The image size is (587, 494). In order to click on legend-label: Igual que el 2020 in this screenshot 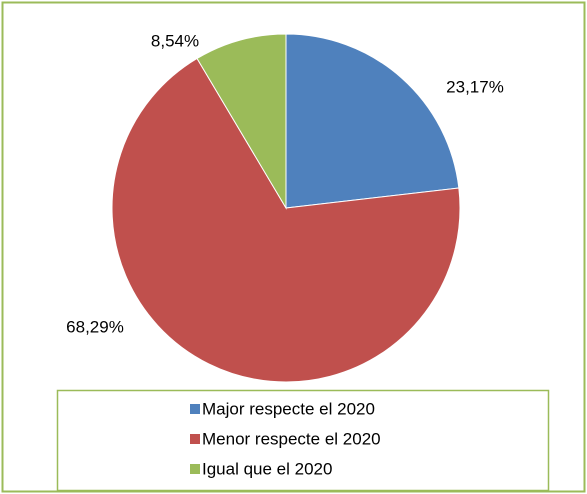, I will do `click(267, 468)`.